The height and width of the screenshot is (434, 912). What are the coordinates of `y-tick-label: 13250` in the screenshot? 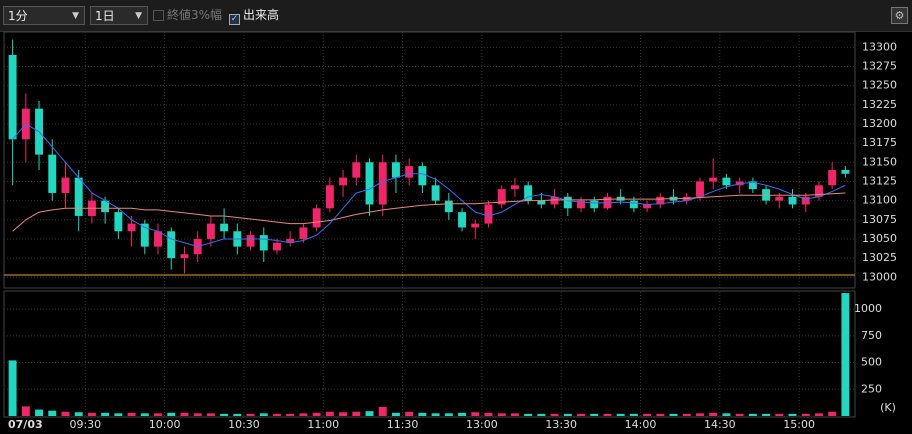 It's located at (879, 85).